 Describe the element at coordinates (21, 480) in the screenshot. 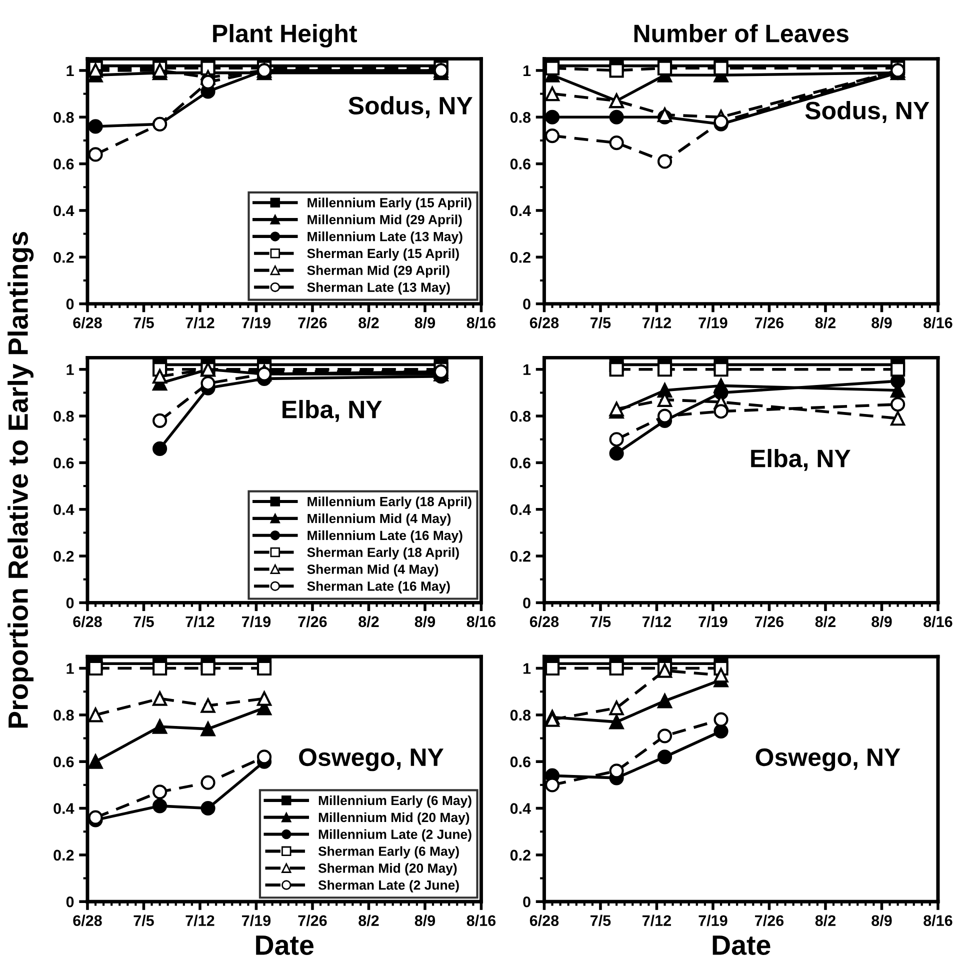

I see `y-axis-title: Proportion Relative to Early Plantings` at that location.